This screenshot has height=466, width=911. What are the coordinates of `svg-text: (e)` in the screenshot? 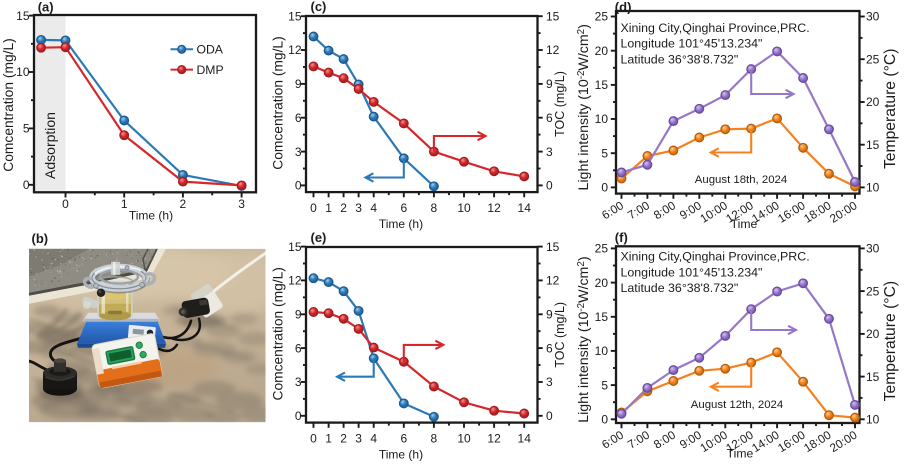 It's located at (319, 237).